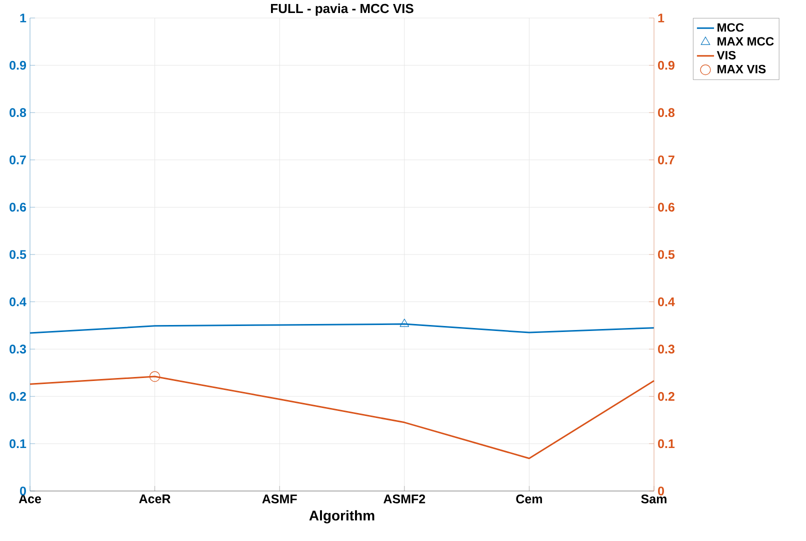 This screenshot has height=541, width=806. What do you see at coordinates (18, 159) in the screenshot?
I see `y-tick-label: 0.7` at bounding box center [18, 159].